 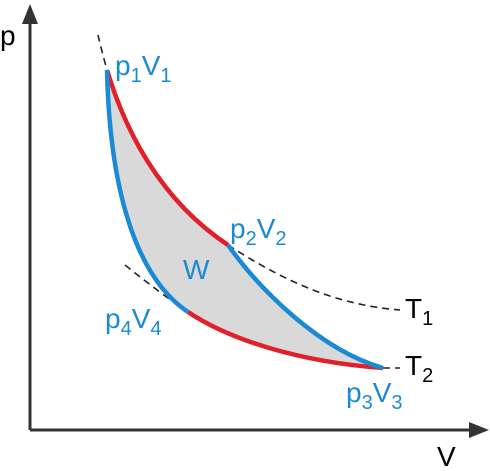 I want to click on point-label: p1V1, so click(x=143, y=68).